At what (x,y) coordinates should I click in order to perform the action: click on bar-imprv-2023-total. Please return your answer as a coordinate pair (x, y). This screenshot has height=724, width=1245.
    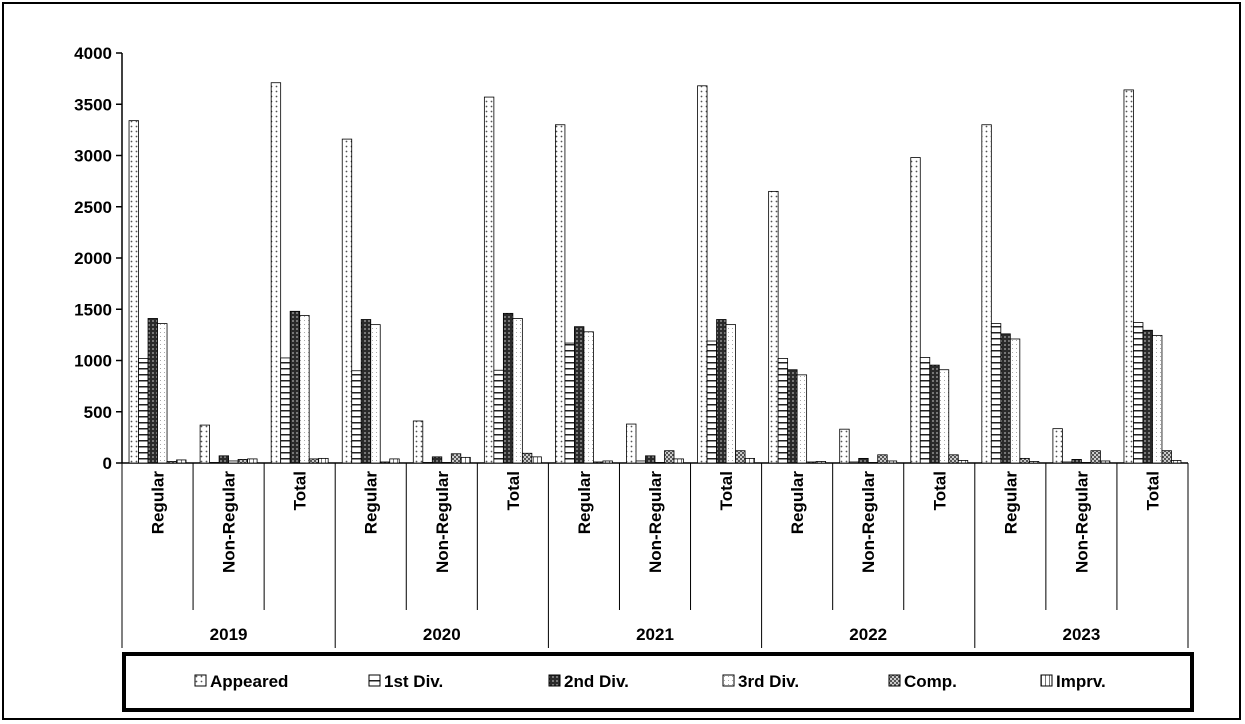
    Looking at the image, I should click on (1176, 462).